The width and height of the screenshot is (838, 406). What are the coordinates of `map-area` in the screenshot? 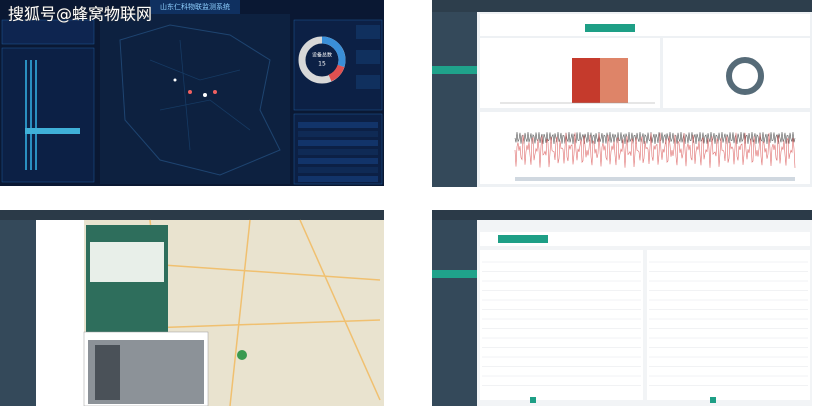 It's located at (195, 99).